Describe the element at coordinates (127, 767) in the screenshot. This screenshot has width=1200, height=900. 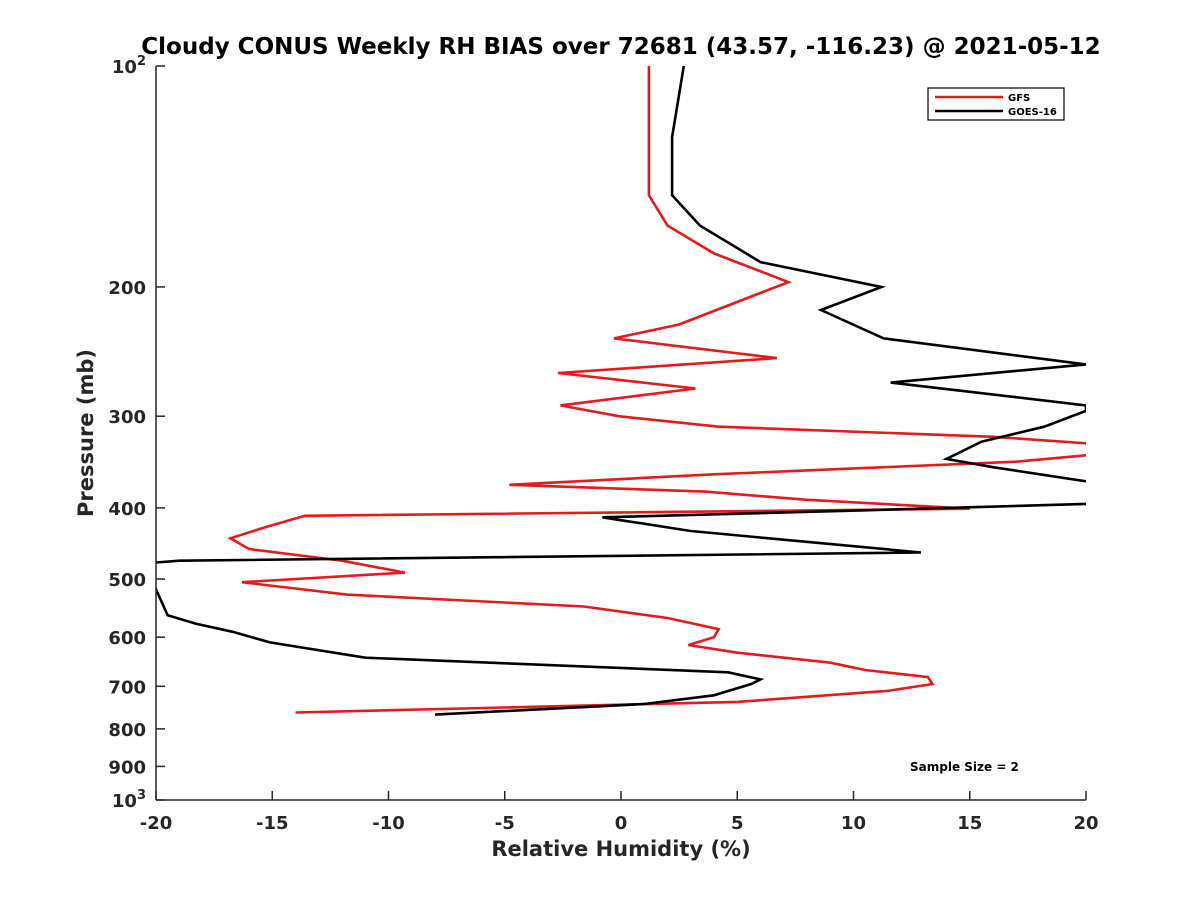
I see `y-tick-label: 900` at that location.